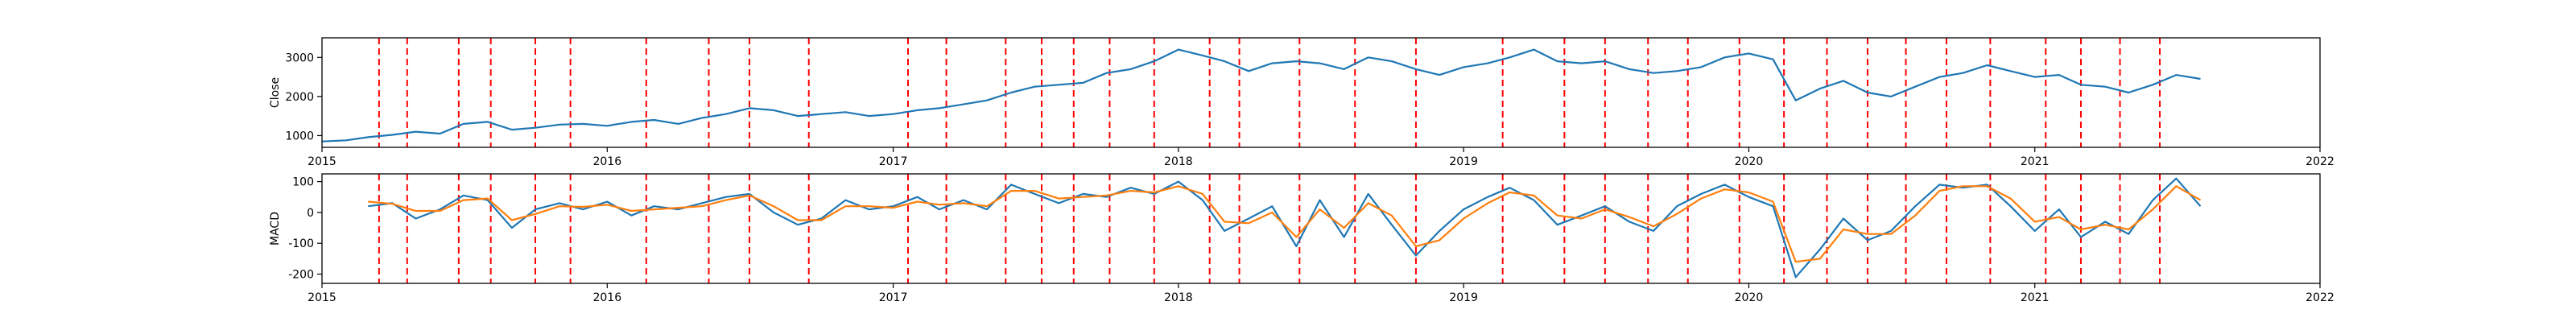 The height and width of the screenshot is (322, 2576). What do you see at coordinates (310, 213) in the screenshot?
I see `y-tick-label: 0` at bounding box center [310, 213].